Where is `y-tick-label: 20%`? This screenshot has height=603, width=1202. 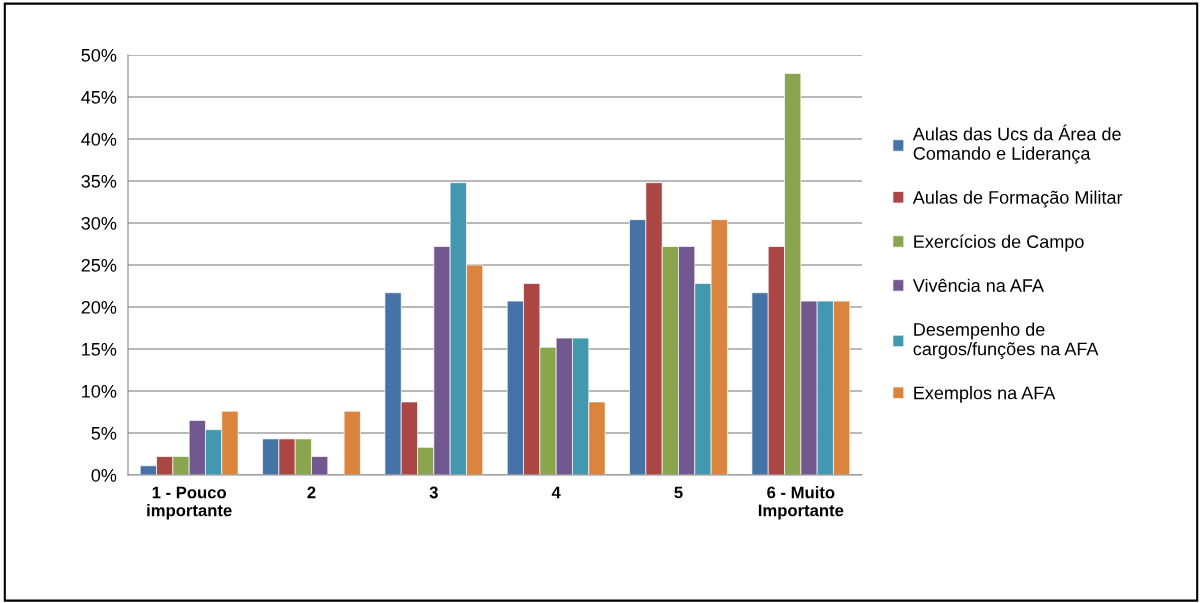
y-tick-label: 20% is located at coordinates (99, 307).